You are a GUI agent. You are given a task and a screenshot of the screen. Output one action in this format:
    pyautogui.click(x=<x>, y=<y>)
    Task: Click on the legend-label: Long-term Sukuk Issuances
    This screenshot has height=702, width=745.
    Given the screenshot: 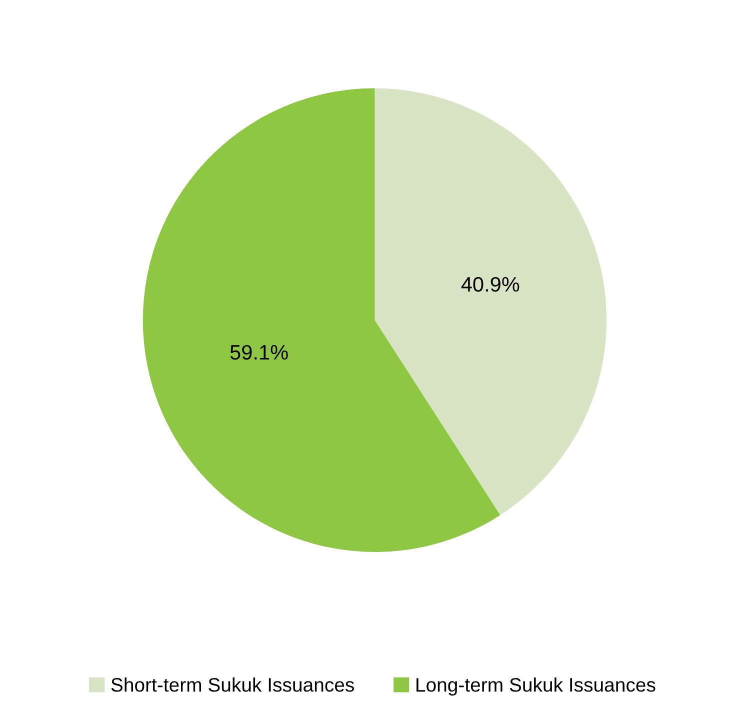 What is the action you would take?
    pyautogui.click(x=536, y=686)
    